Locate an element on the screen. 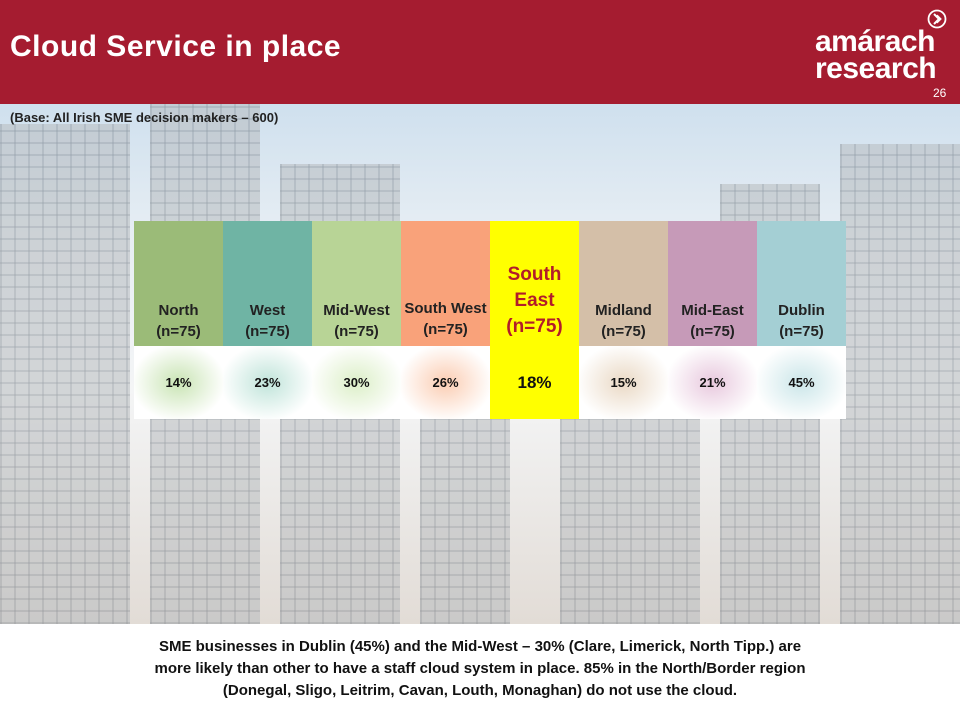 This screenshot has height=720, width=960. region-value: 45% is located at coordinates (801, 382).